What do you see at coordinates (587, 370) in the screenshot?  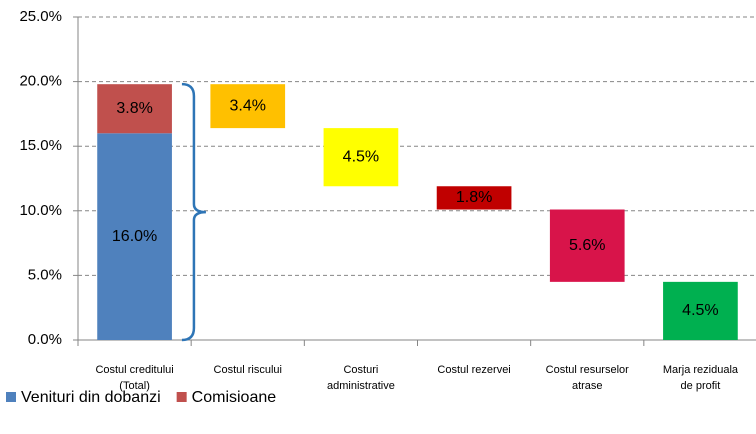 I see `x-tick-label-line: Costul resurselor` at bounding box center [587, 370].